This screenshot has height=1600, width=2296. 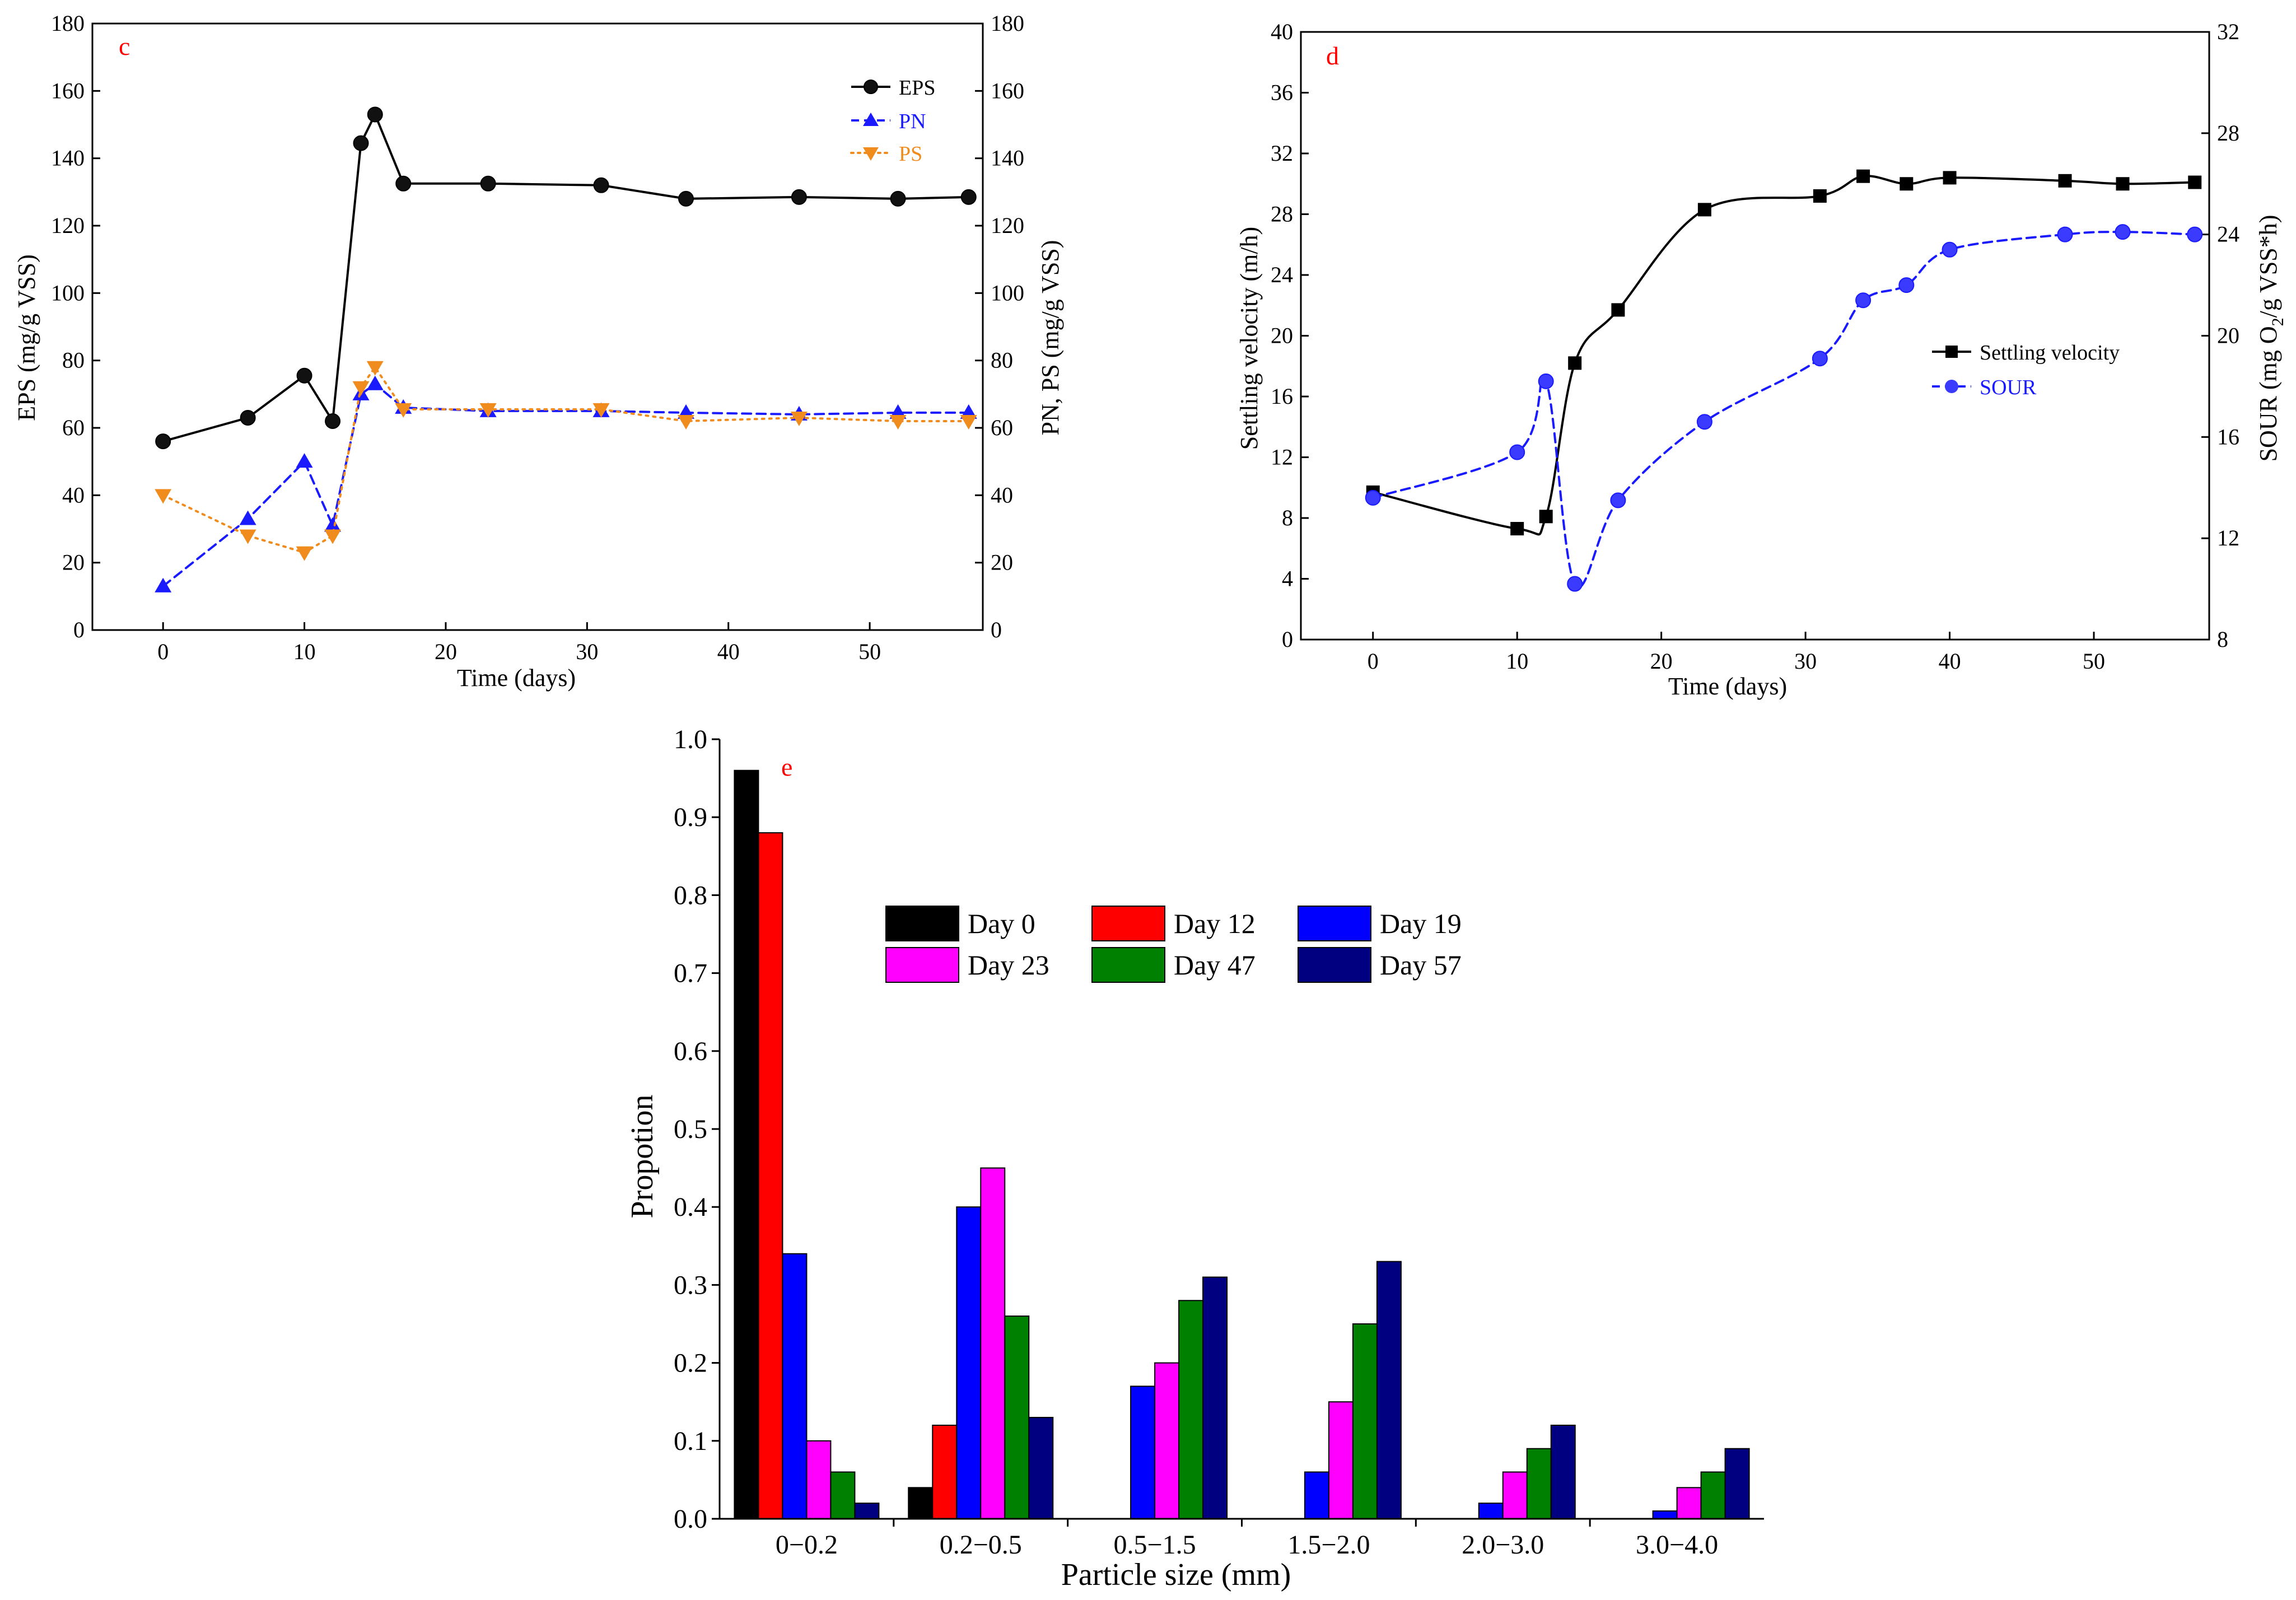 What do you see at coordinates (1215, 924) in the screenshot?
I see `legend-label-day-12: Day 12` at bounding box center [1215, 924].